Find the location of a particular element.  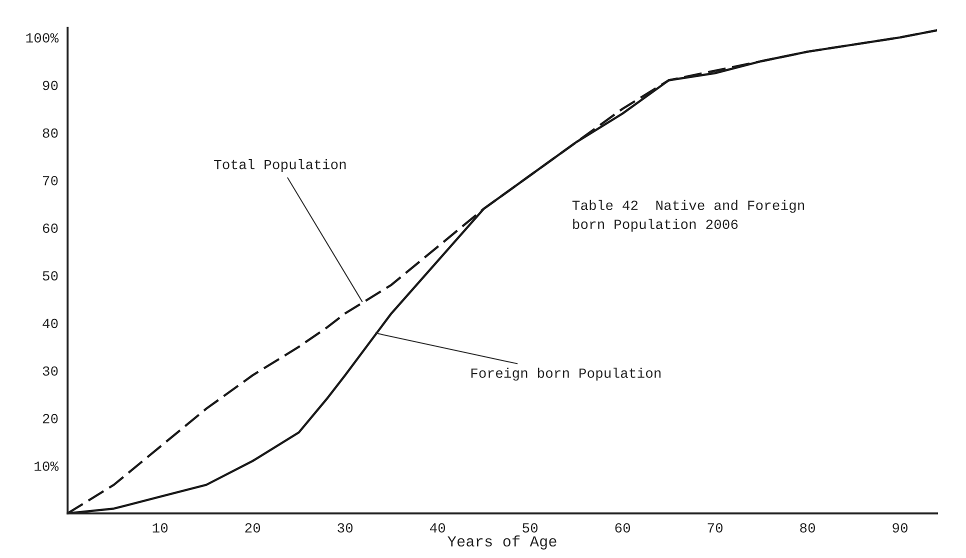

y-tick-label: 80 is located at coordinates (50, 133).